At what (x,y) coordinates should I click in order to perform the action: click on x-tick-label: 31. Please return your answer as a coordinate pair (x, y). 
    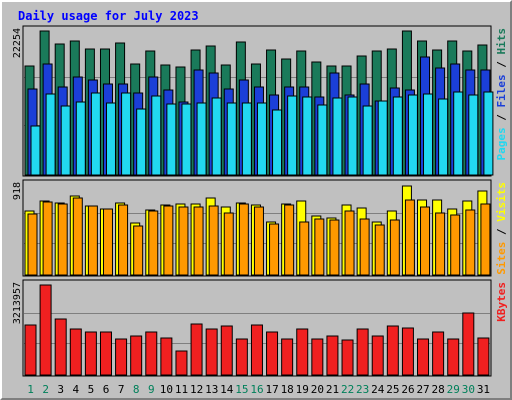
    Looking at the image, I should click on (483, 389).